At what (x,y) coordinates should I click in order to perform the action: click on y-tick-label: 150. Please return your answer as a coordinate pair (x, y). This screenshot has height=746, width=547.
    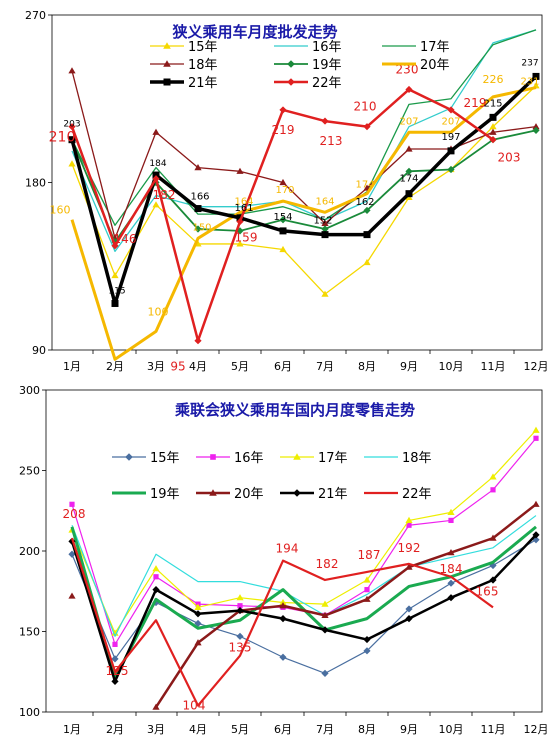
    Looking at the image, I should click on (29, 632).